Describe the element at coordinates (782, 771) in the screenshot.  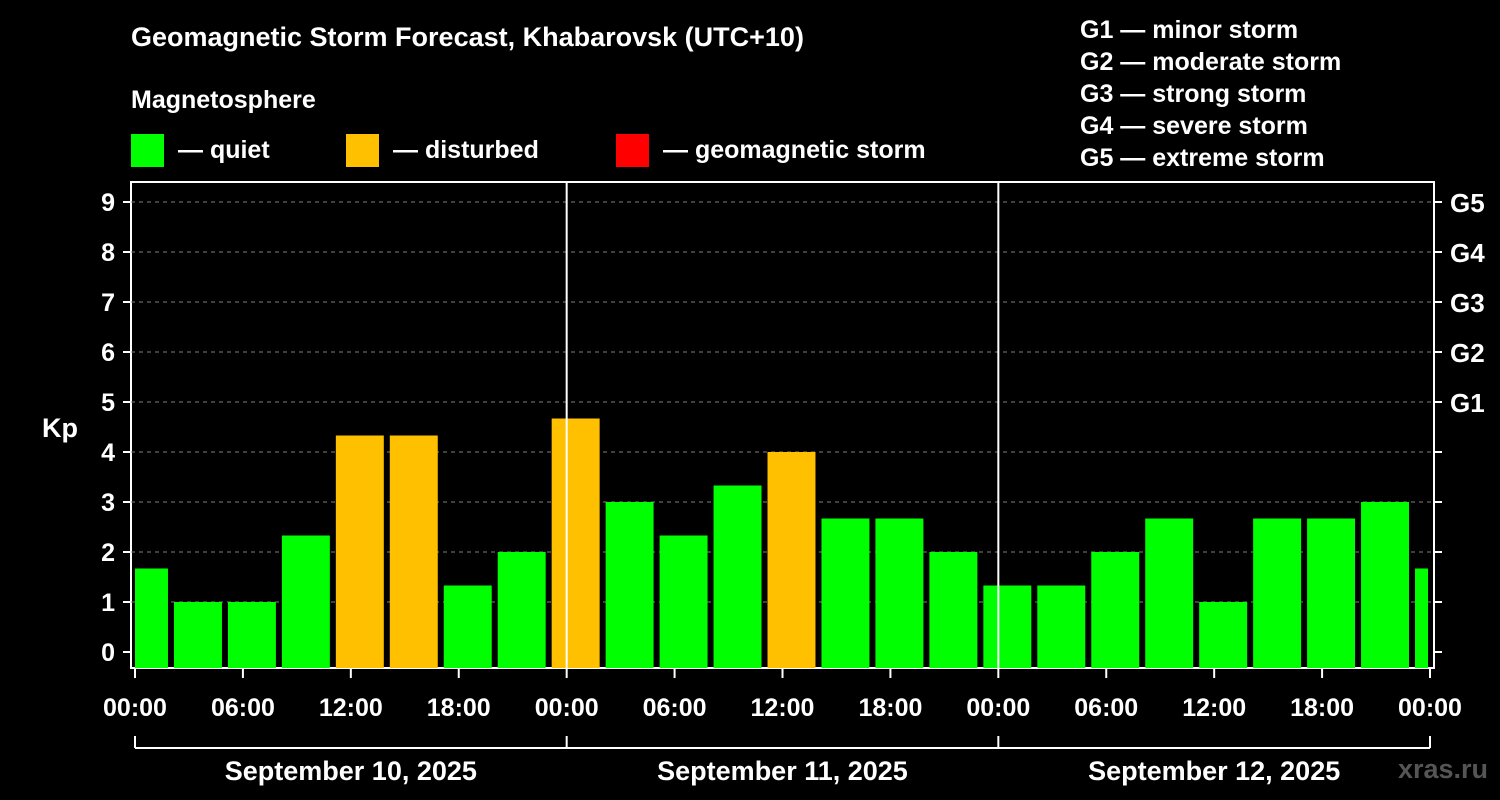
I see `day-label-1: September 11, 2025` at that location.